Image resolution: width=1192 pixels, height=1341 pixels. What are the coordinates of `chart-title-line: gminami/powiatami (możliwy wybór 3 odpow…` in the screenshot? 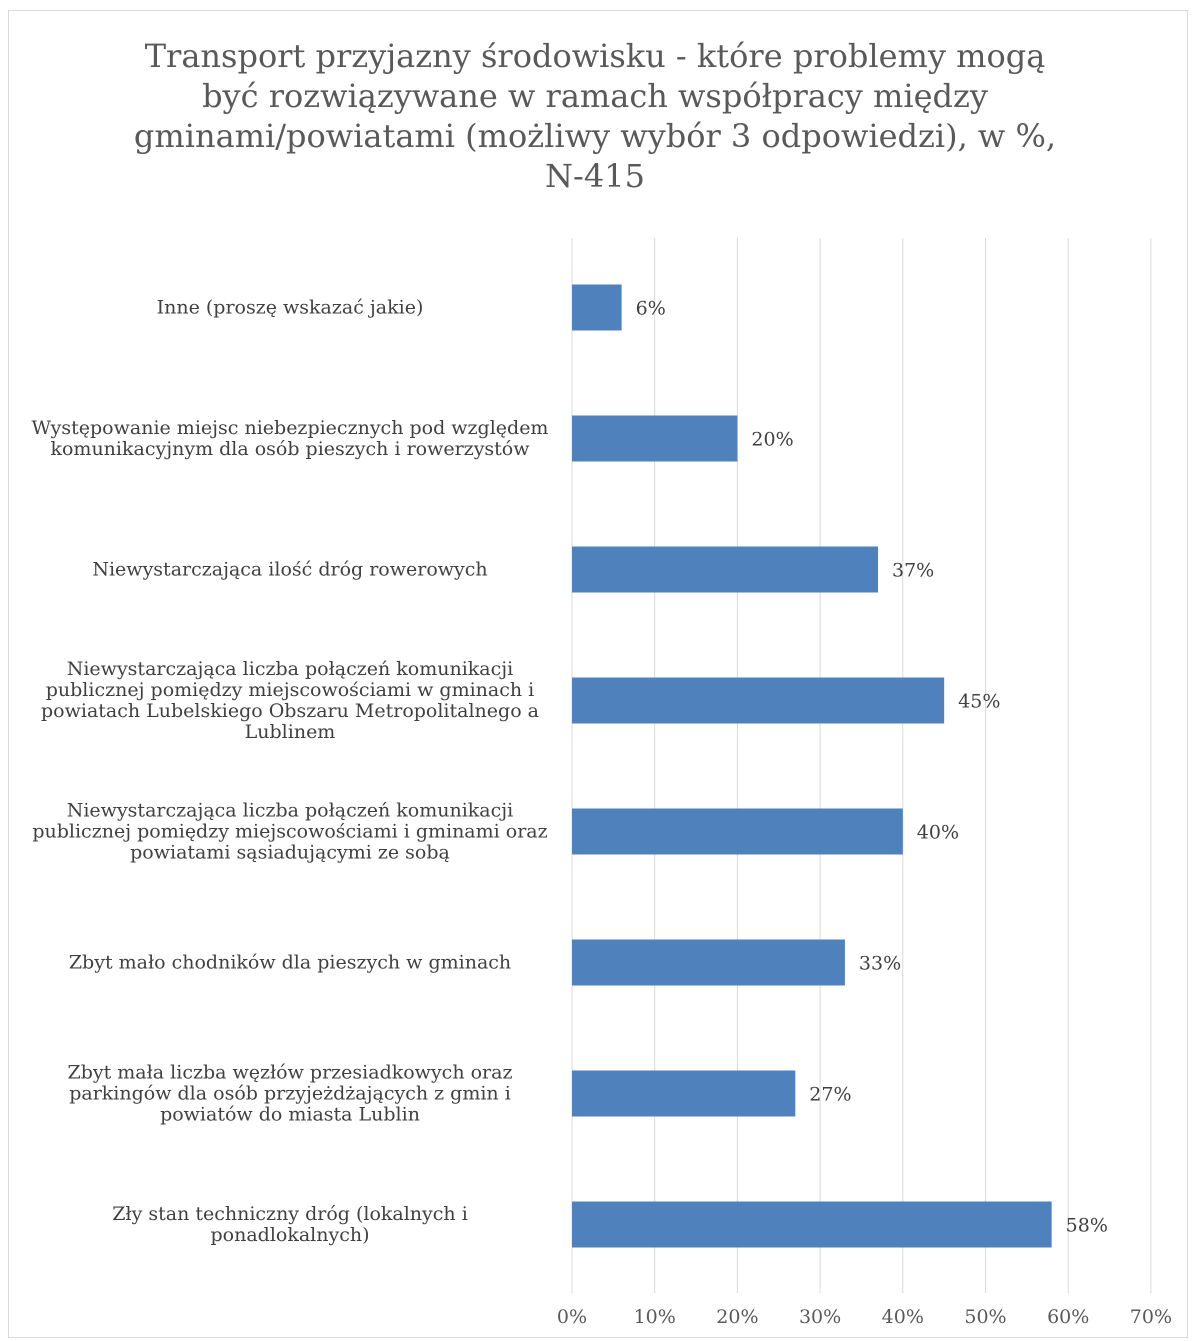 It's located at (595, 136).